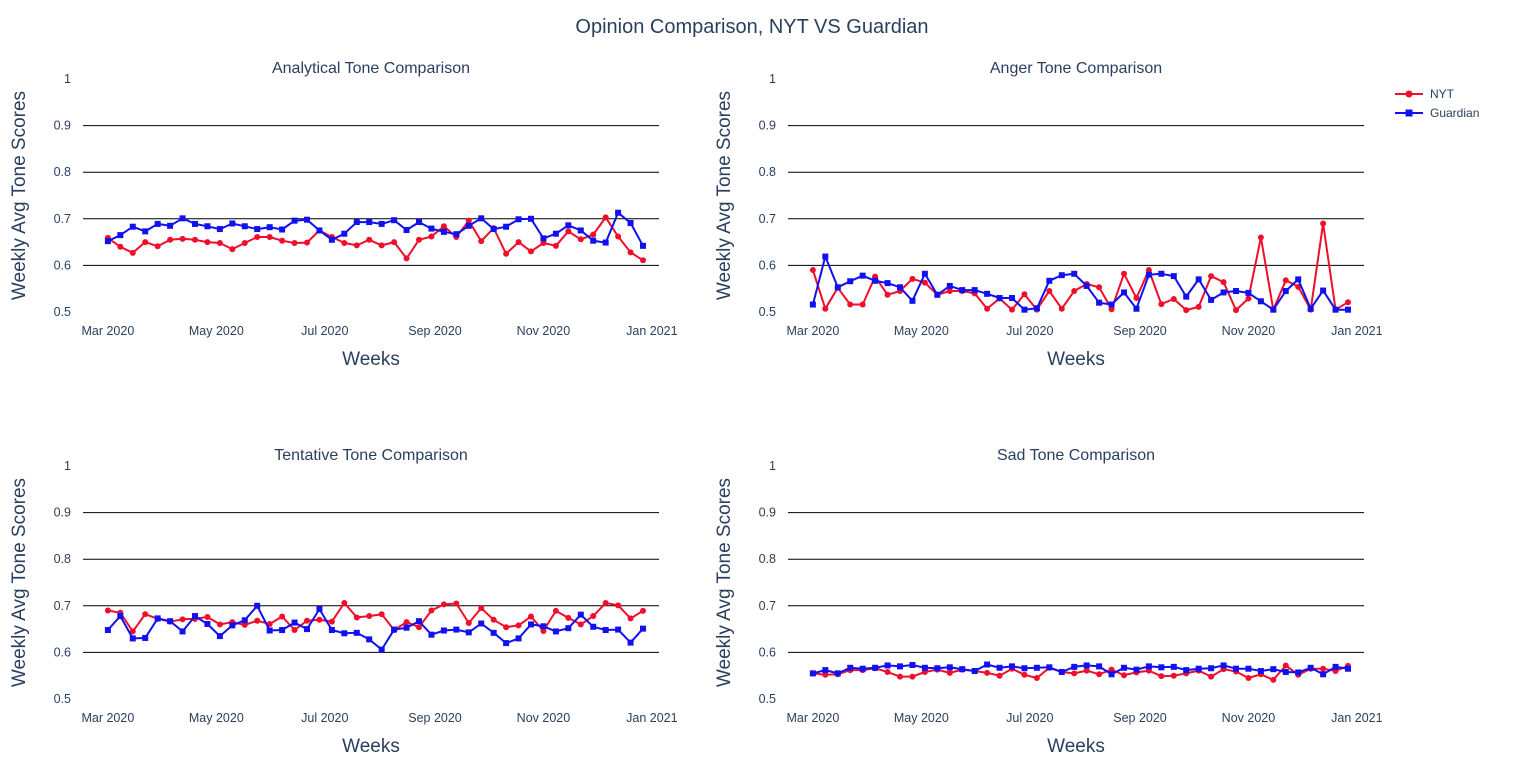  I want to click on subplot-title: Sad Tone Comparison, so click(1076, 455).